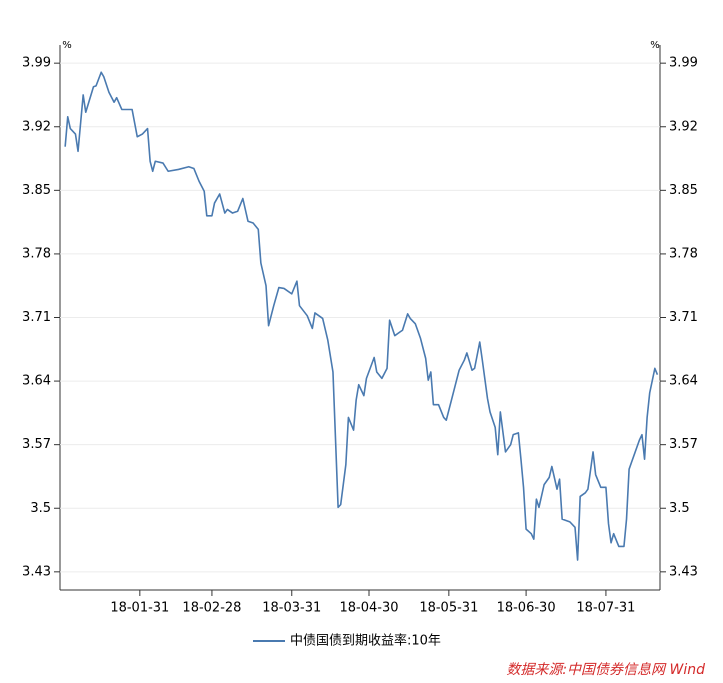  What do you see at coordinates (683, 253) in the screenshot?
I see `y2-tick-label: 3.78` at bounding box center [683, 253].